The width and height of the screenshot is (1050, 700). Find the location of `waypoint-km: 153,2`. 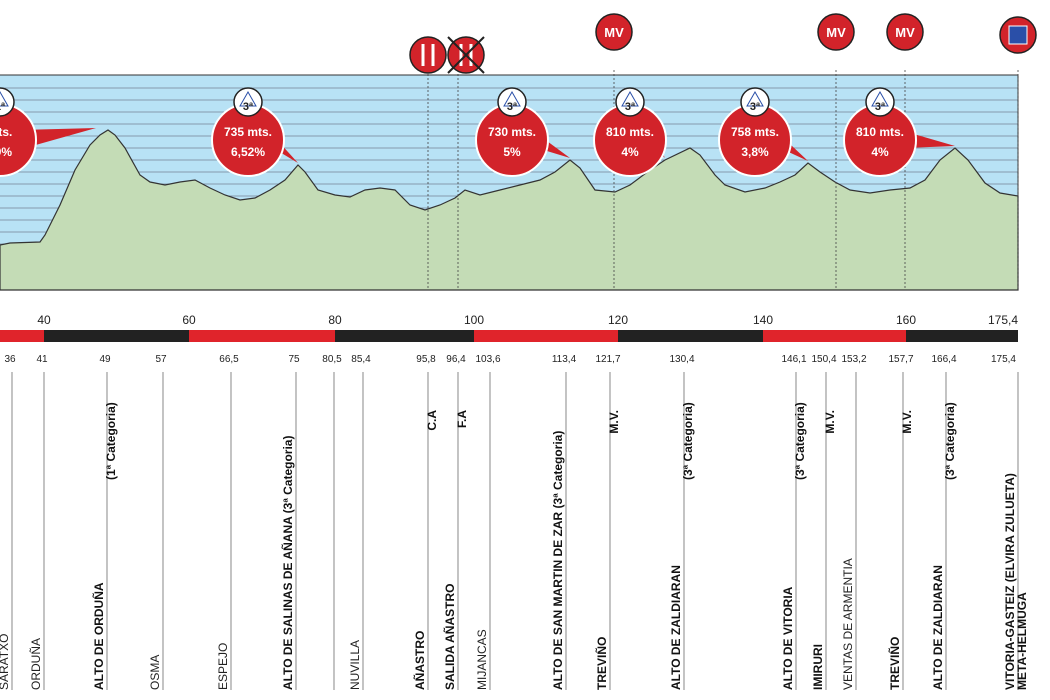

waypoint-km: 153,2 is located at coordinates (853, 359).